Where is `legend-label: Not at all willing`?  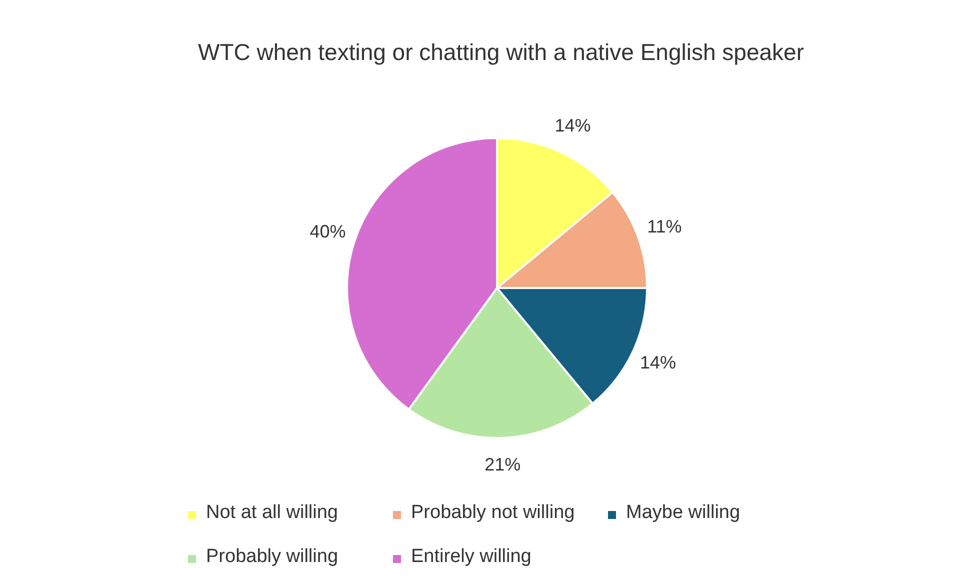
legend-label: Not at all willing is located at coordinates (272, 513).